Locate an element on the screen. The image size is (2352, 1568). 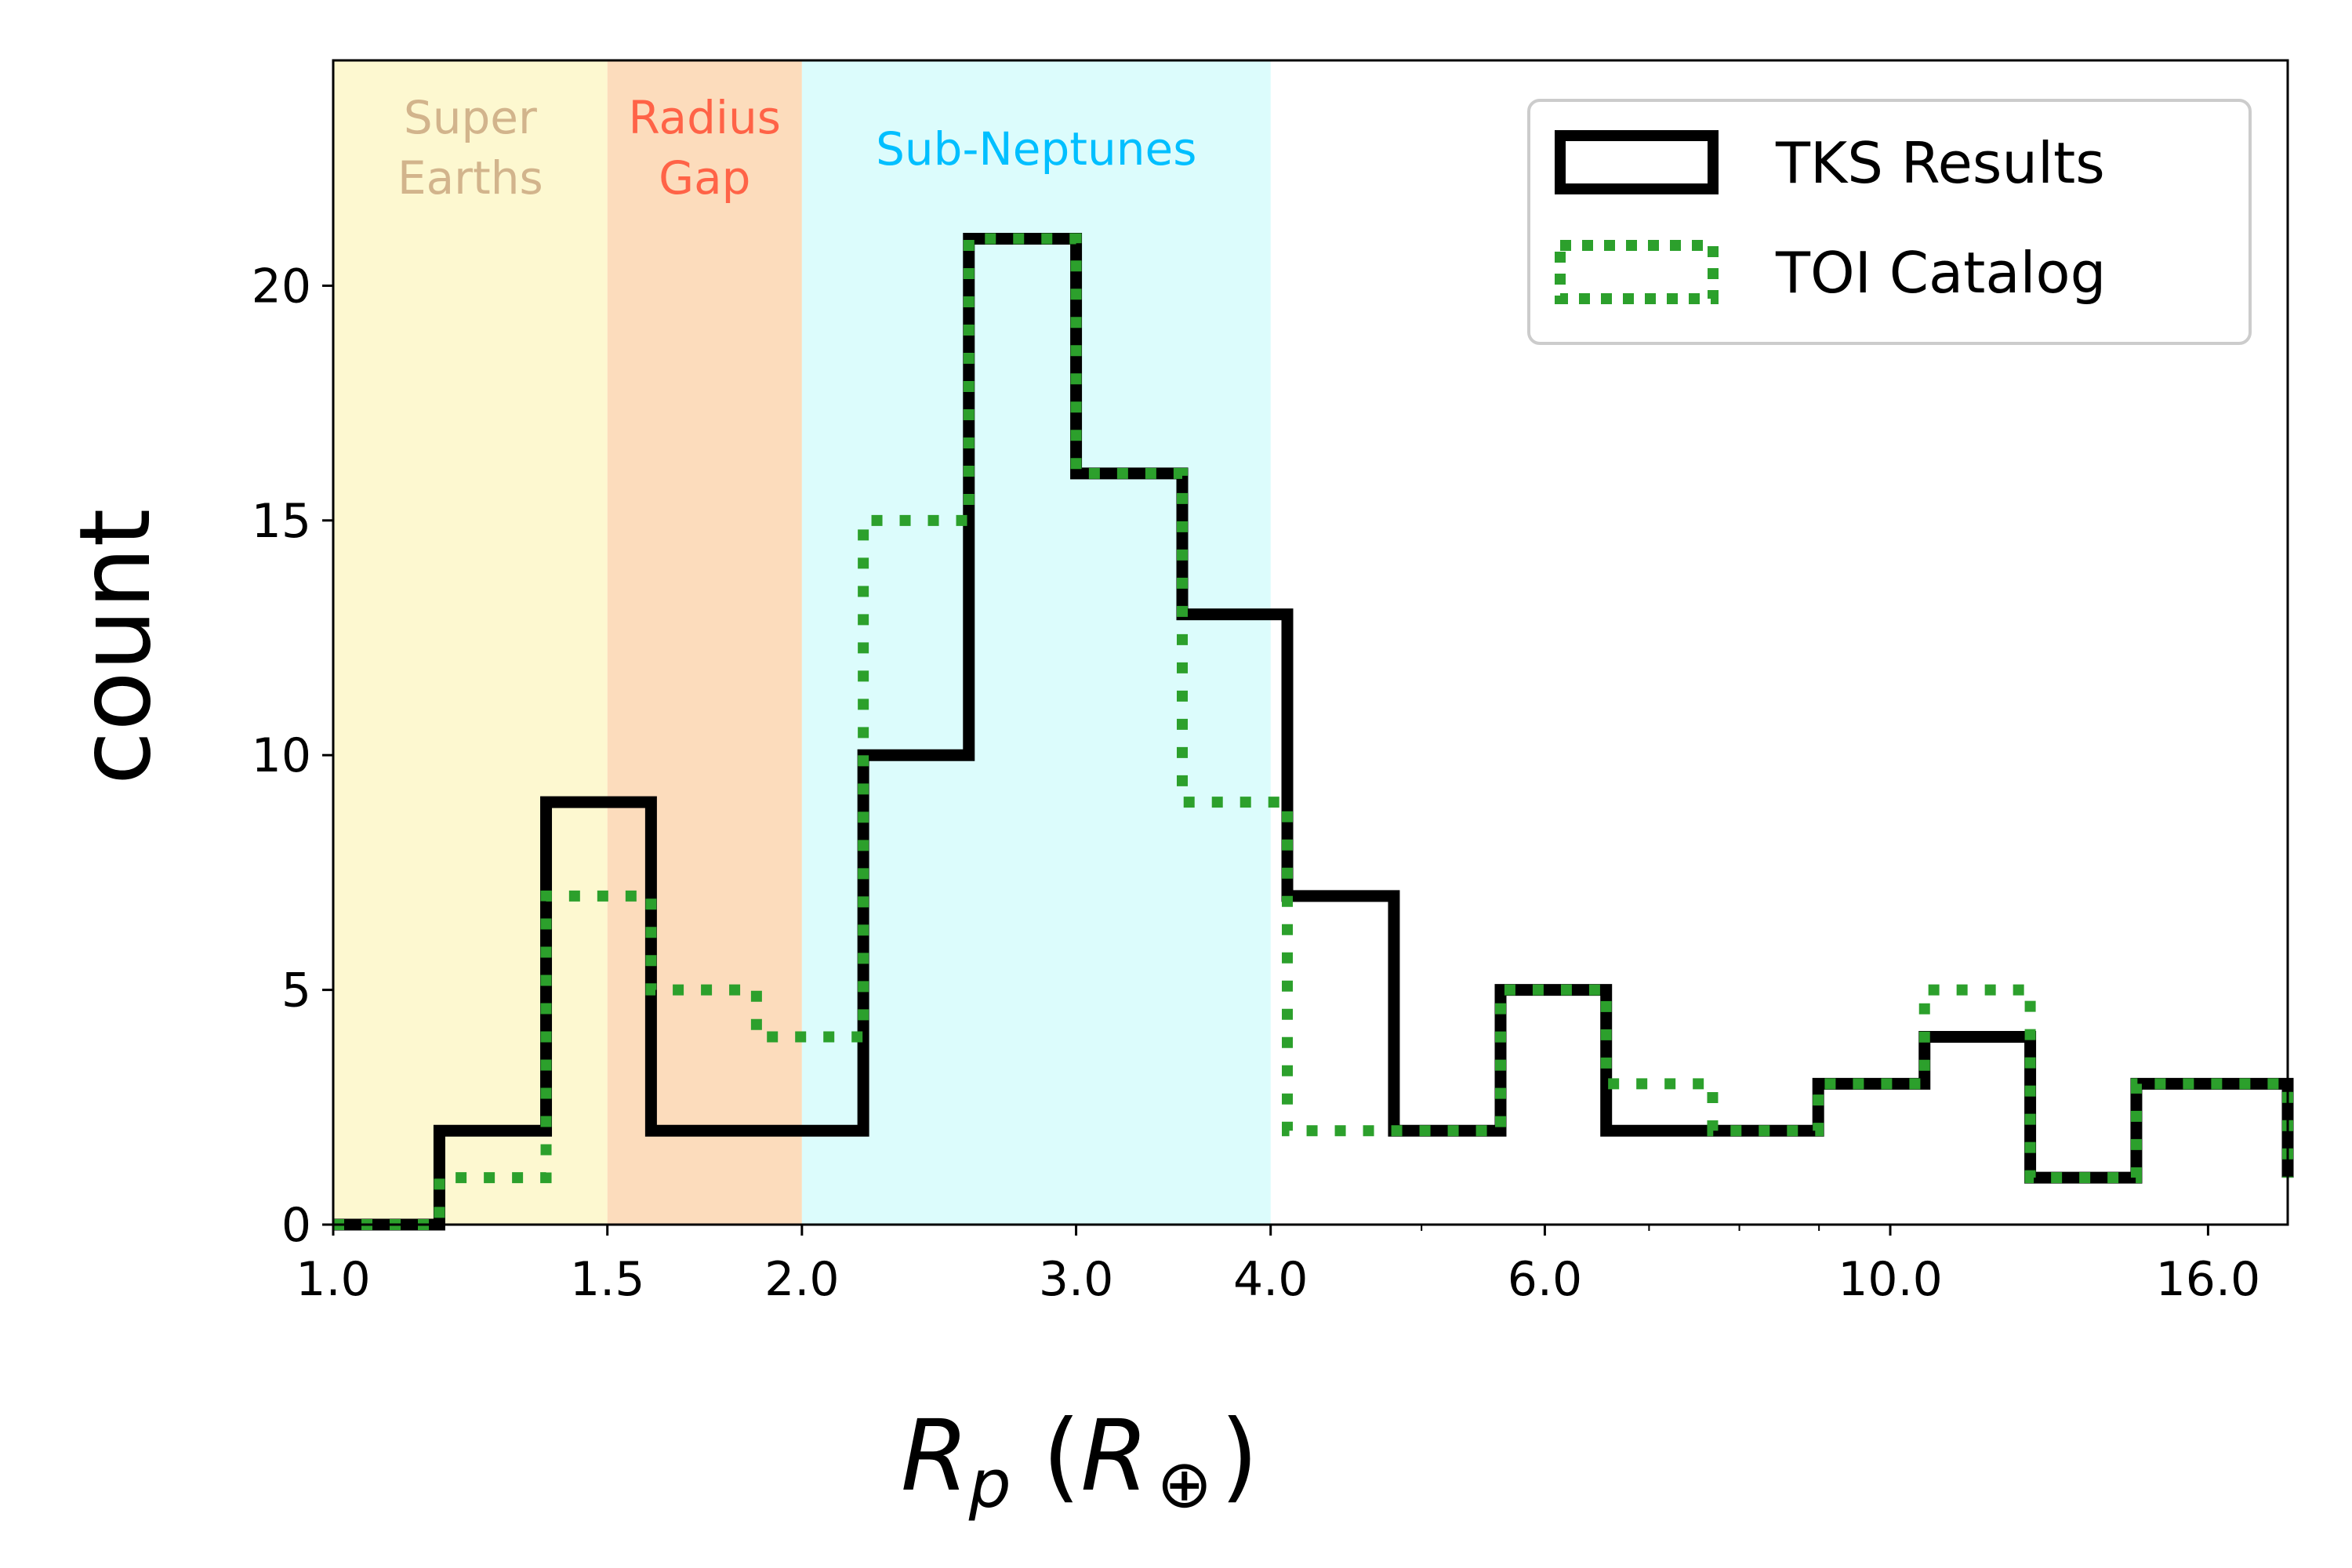
y-axis: 0 5 10 15 20 is located at coordinates (292, 756).